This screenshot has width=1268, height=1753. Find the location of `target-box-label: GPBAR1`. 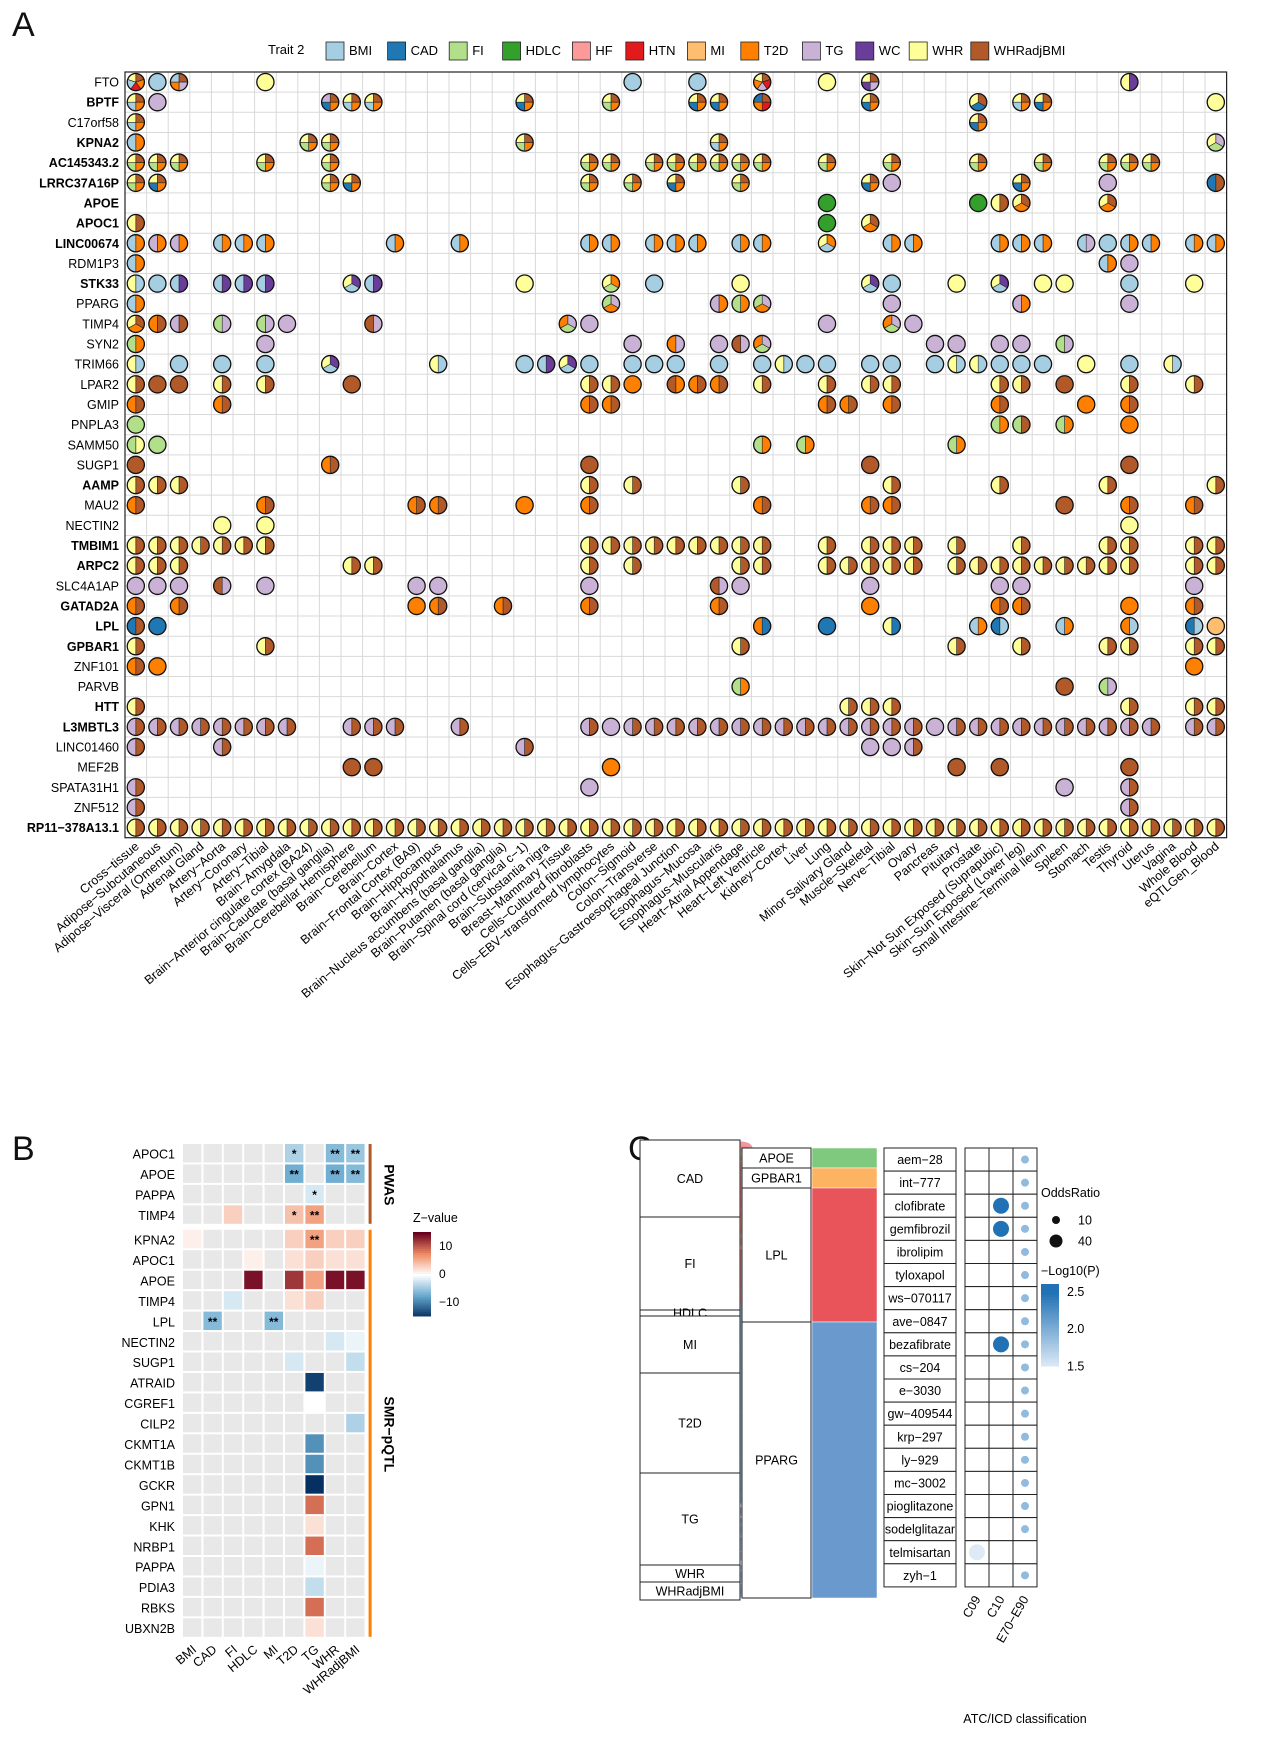

target-box-label: GPBAR1 is located at coordinates (776, 1179).